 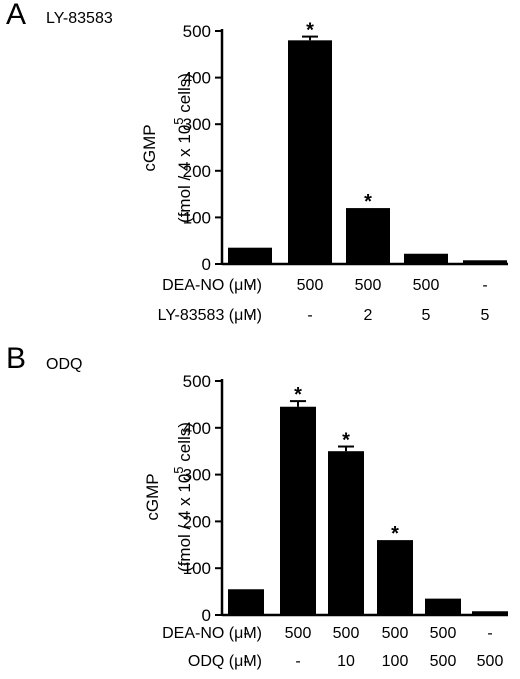 What do you see at coordinates (395, 661) in the screenshot?
I see `condition-value-b: 100` at bounding box center [395, 661].